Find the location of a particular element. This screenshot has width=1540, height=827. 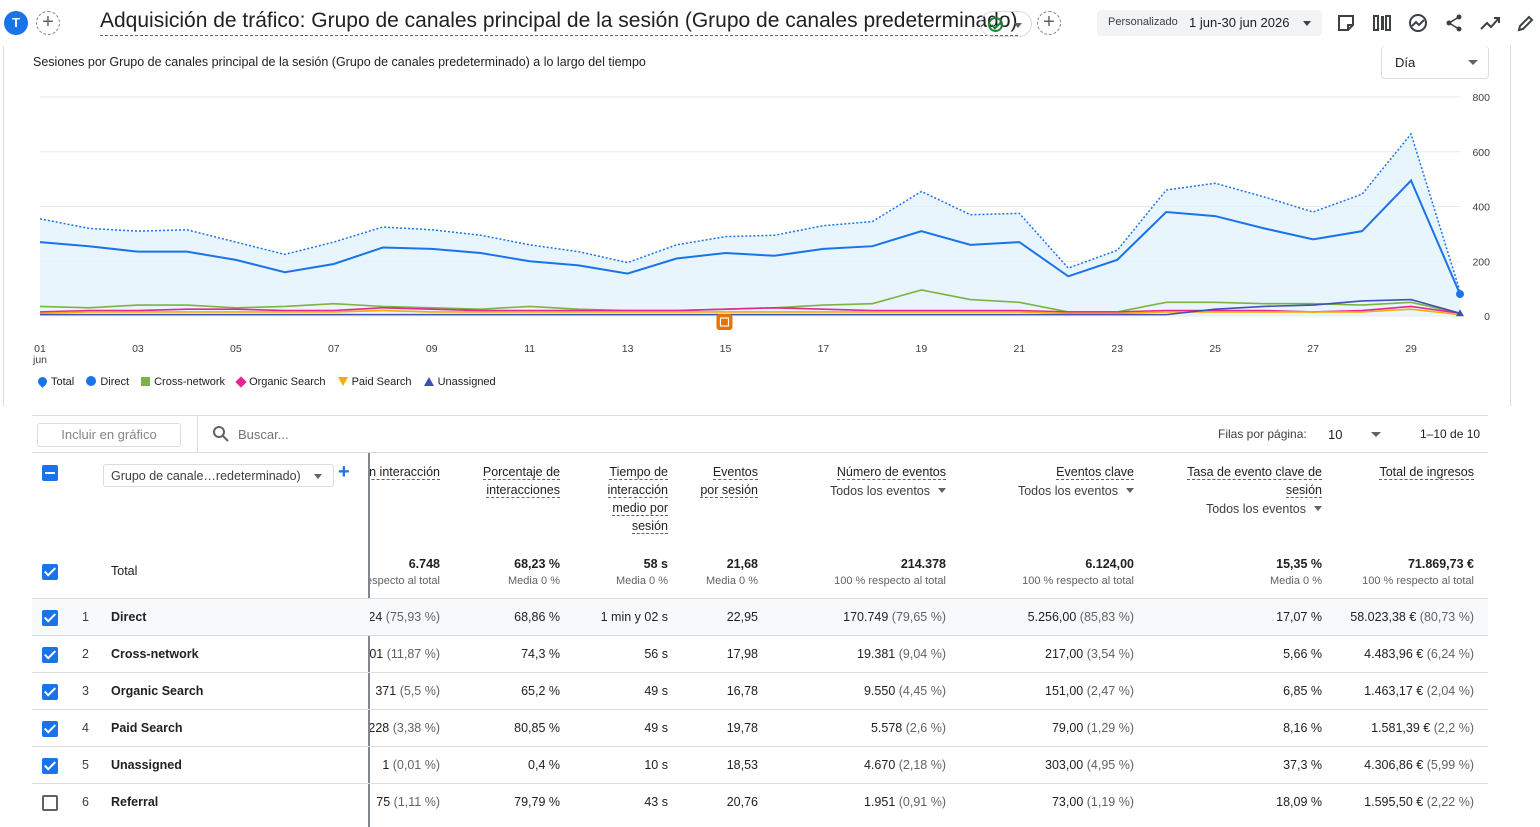

metric-percent: (2,2 %) is located at coordinates (1453, 728).